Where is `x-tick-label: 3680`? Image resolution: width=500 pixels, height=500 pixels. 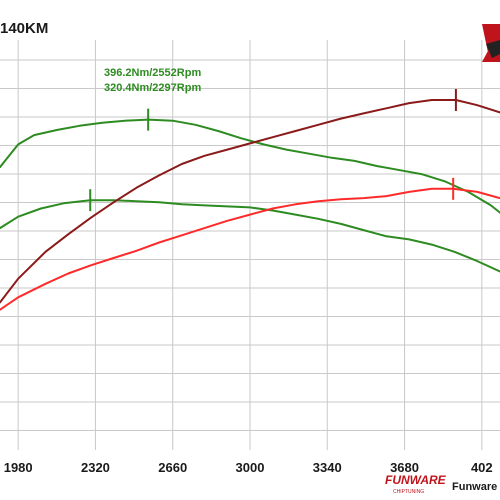
x-tick-label: 3680 is located at coordinates (404, 467).